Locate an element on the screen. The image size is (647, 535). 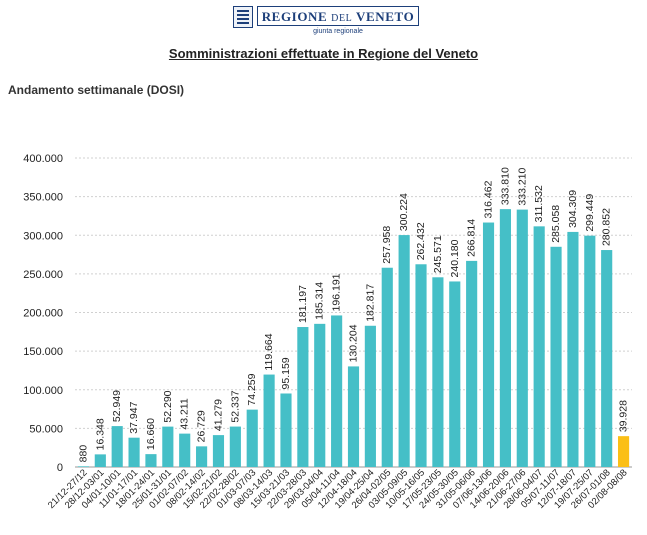
data-label: 300.224 is located at coordinates (404, 212).